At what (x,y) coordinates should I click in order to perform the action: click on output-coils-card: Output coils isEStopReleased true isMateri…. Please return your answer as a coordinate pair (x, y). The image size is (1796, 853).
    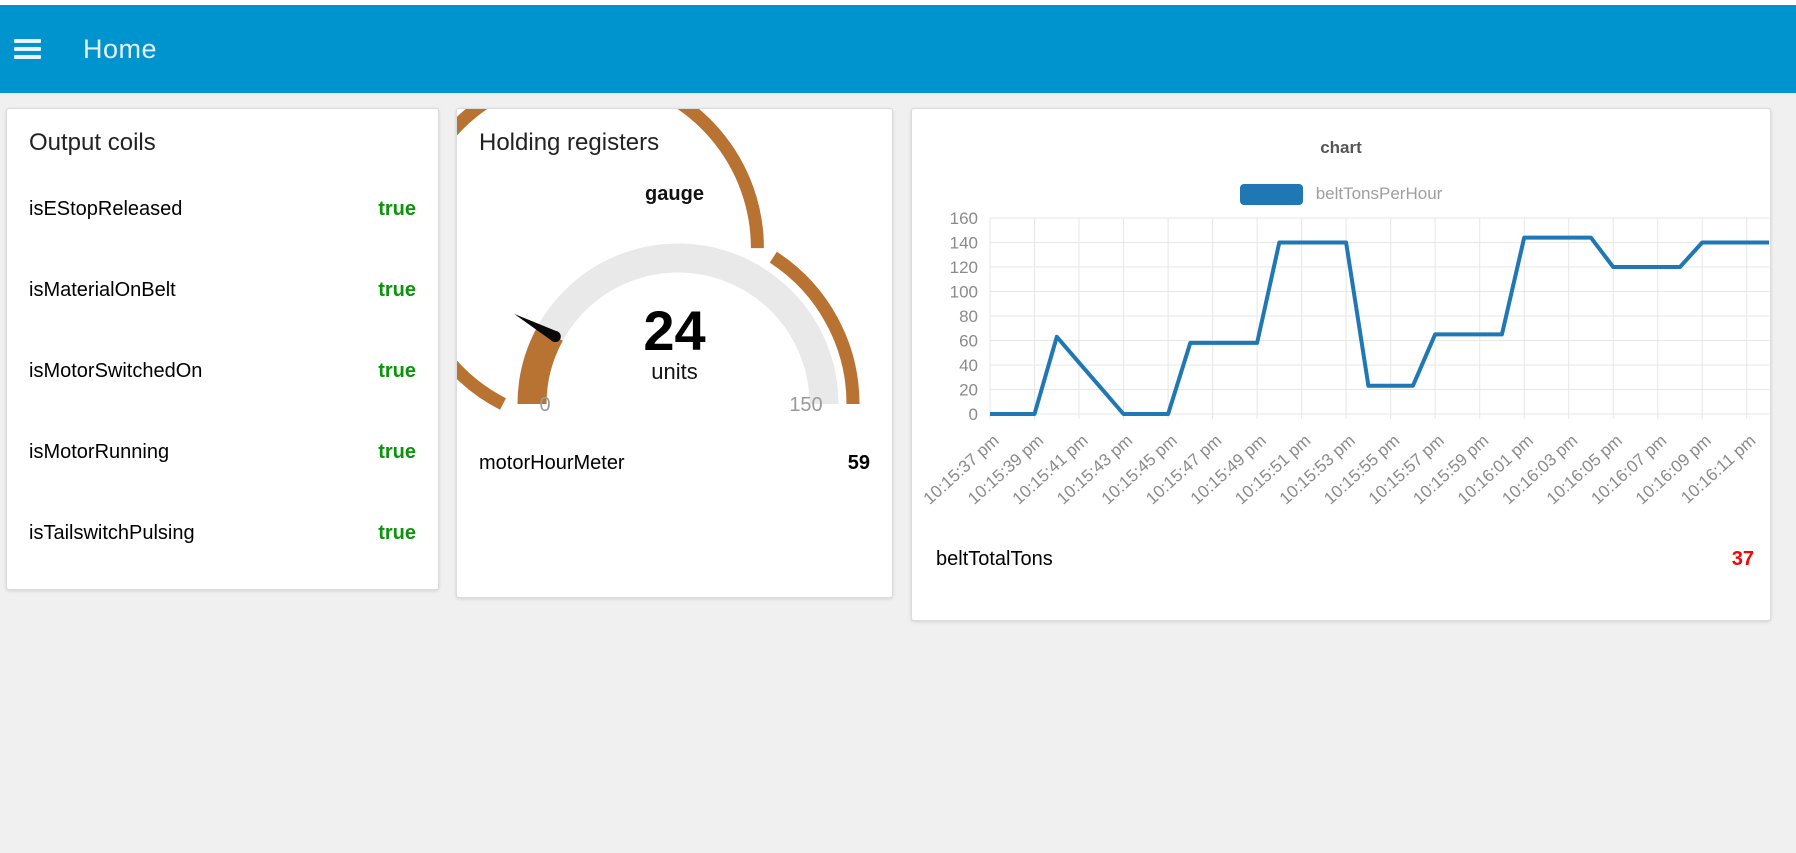
    Looking at the image, I should click on (222, 349).